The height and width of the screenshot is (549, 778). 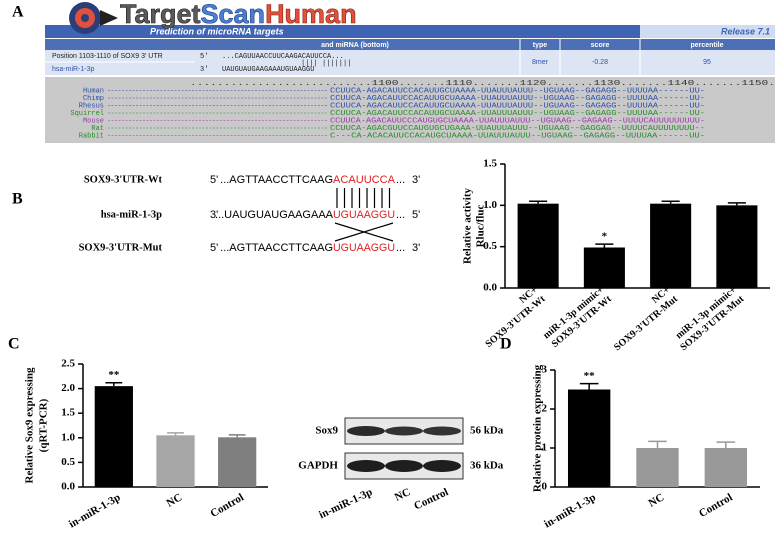 What do you see at coordinates (468, 225) in the screenshot?
I see `y-axis-label: Relative activity` at bounding box center [468, 225].